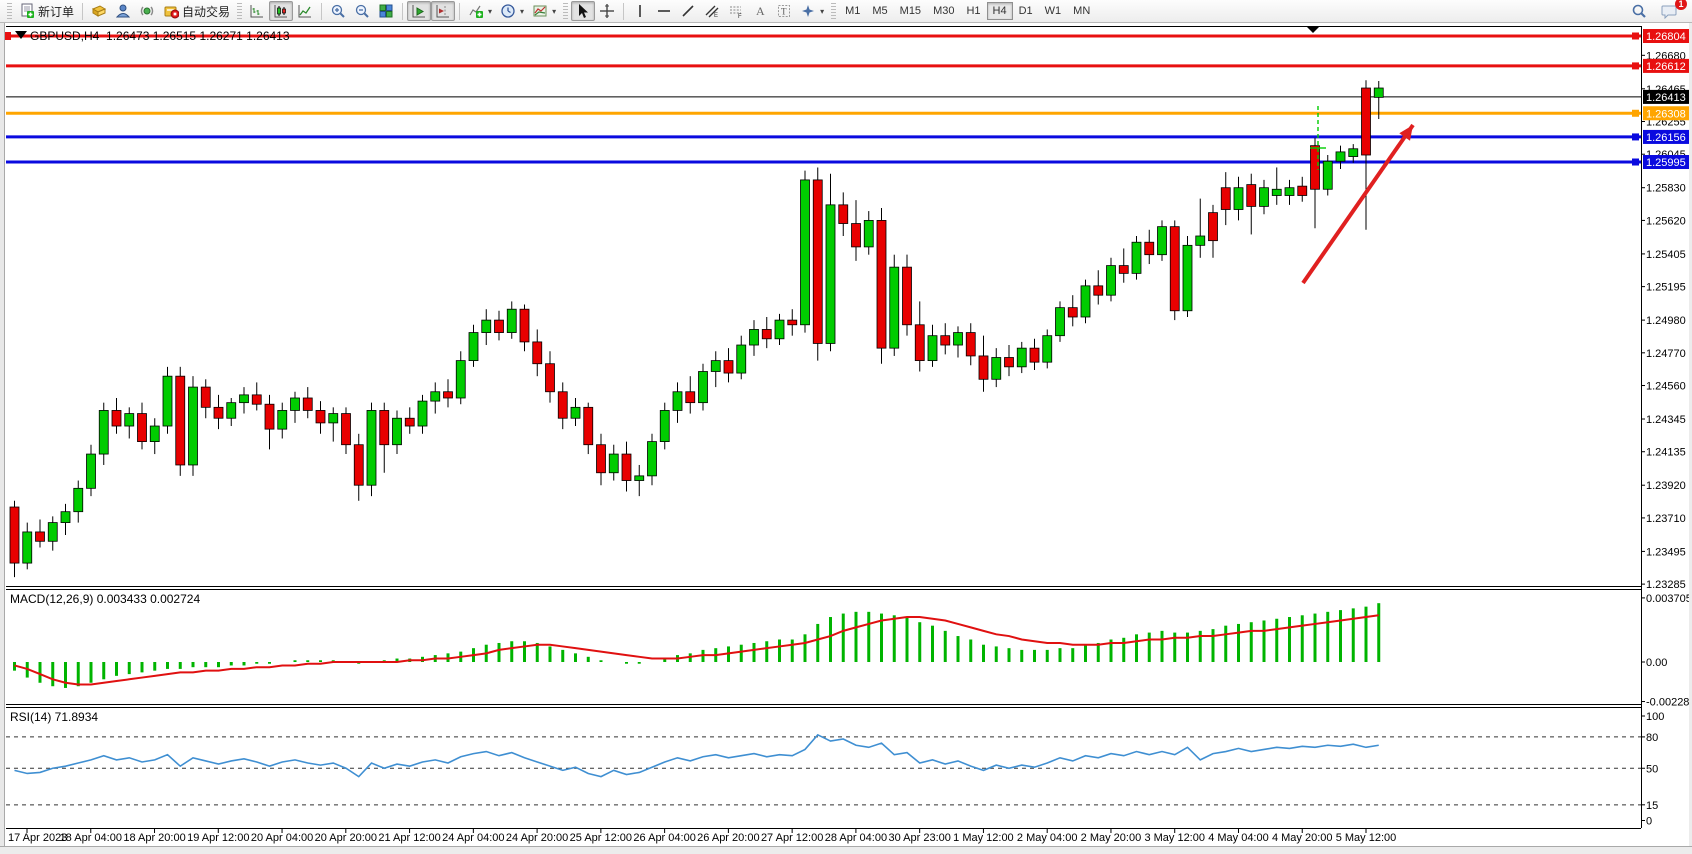  What do you see at coordinates (973, 11) in the screenshot?
I see `timeframe-button-h1: H1` at bounding box center [973, 11].